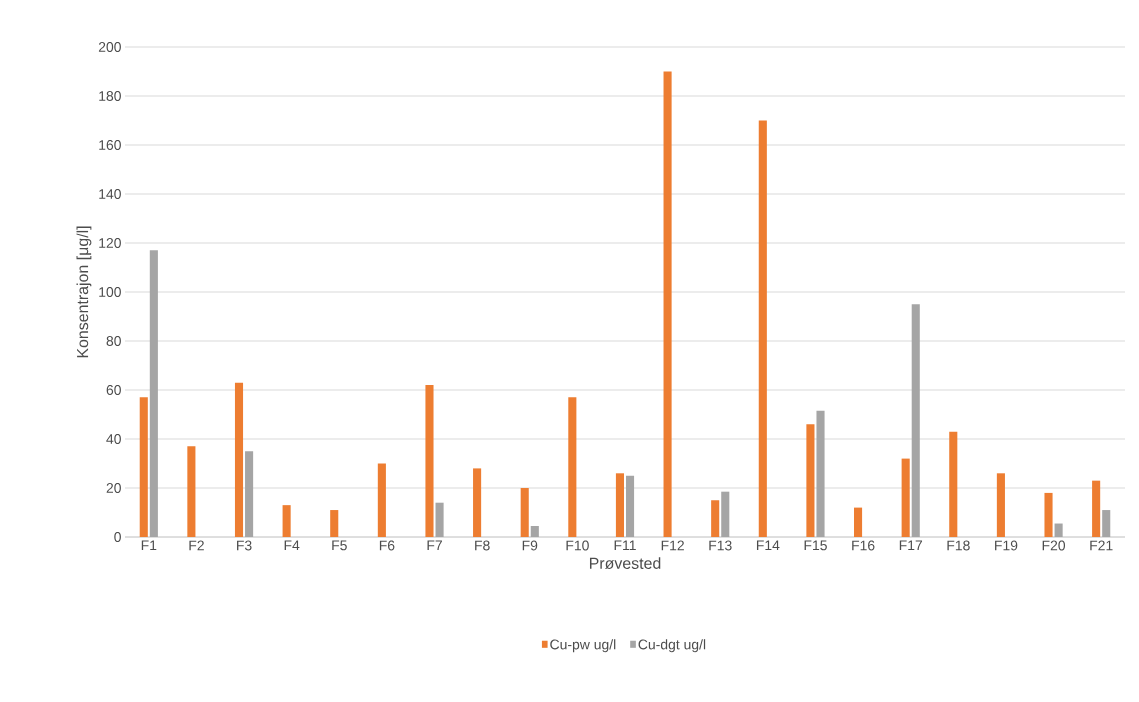  What do you see at coordinates (117, 537) in the screenshot?
I see `y-tick-label: 0` at bounding box center [117, 537].